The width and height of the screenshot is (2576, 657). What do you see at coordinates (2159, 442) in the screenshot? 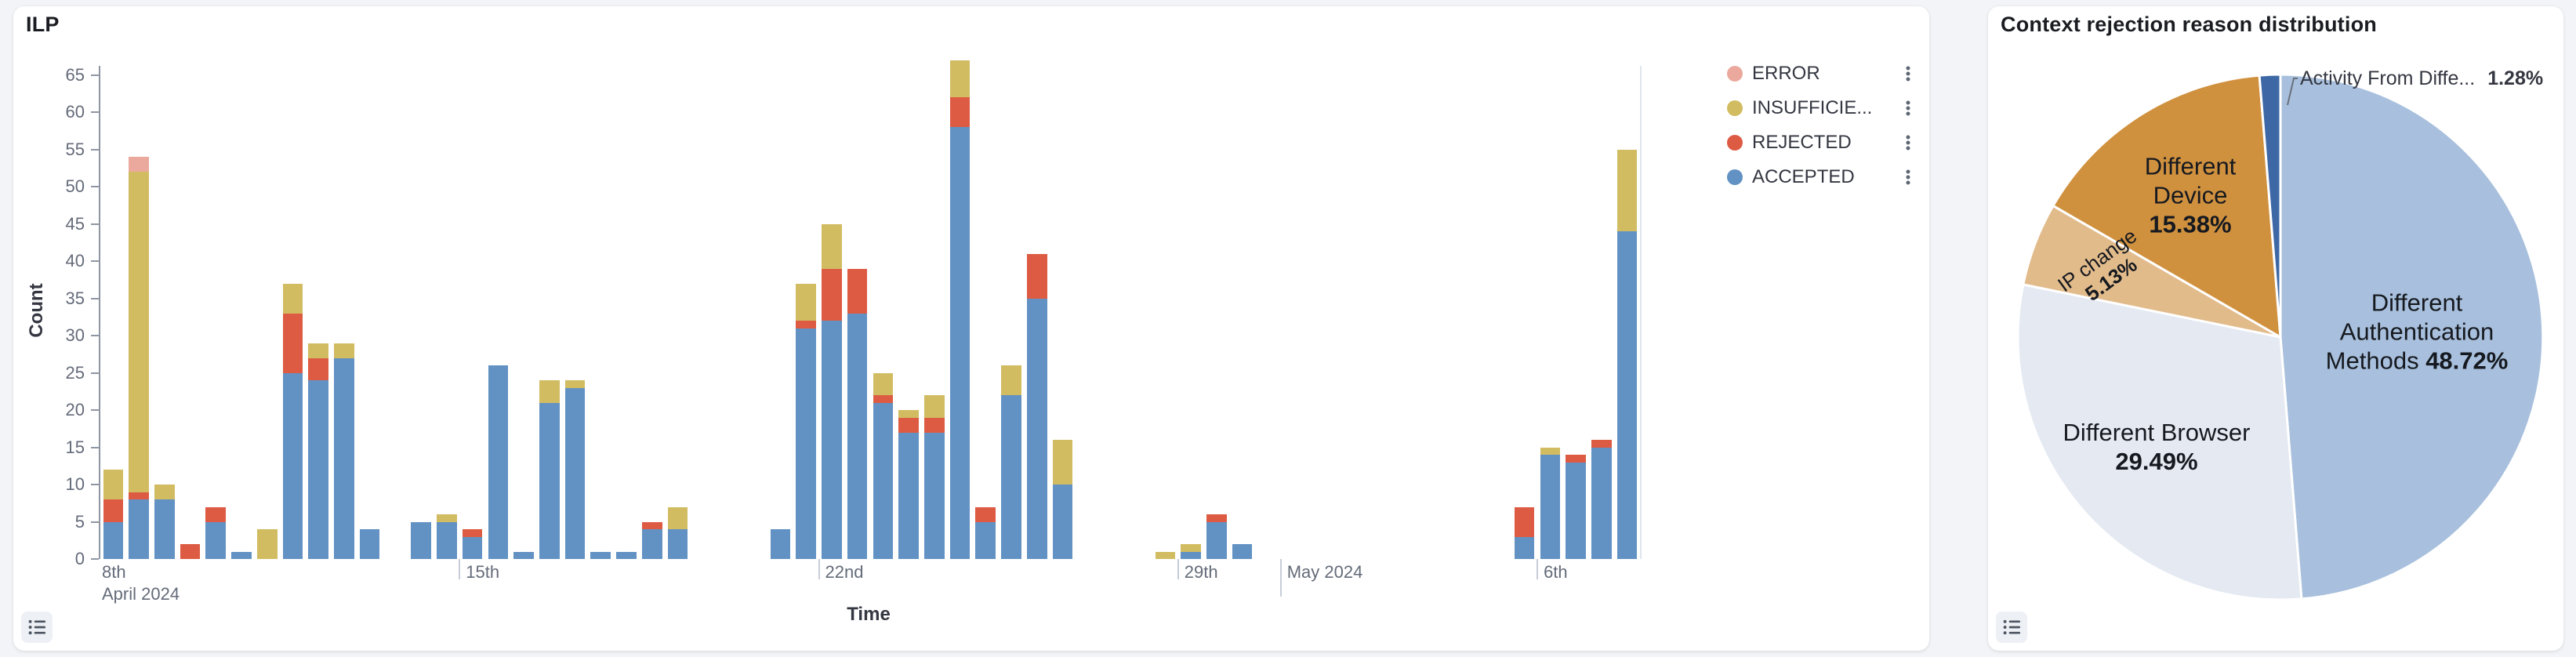
I see `pie-slice-different-browser` at bounding box center [2159, 442].